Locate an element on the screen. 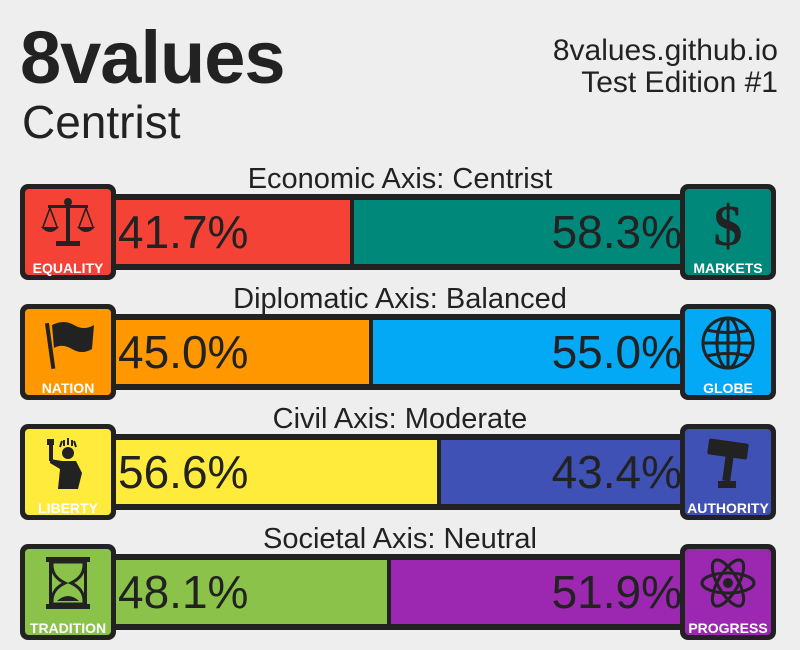 The image size is (800, 650). liberty-badge: LIBERTY is located at coordinates (68, 472).